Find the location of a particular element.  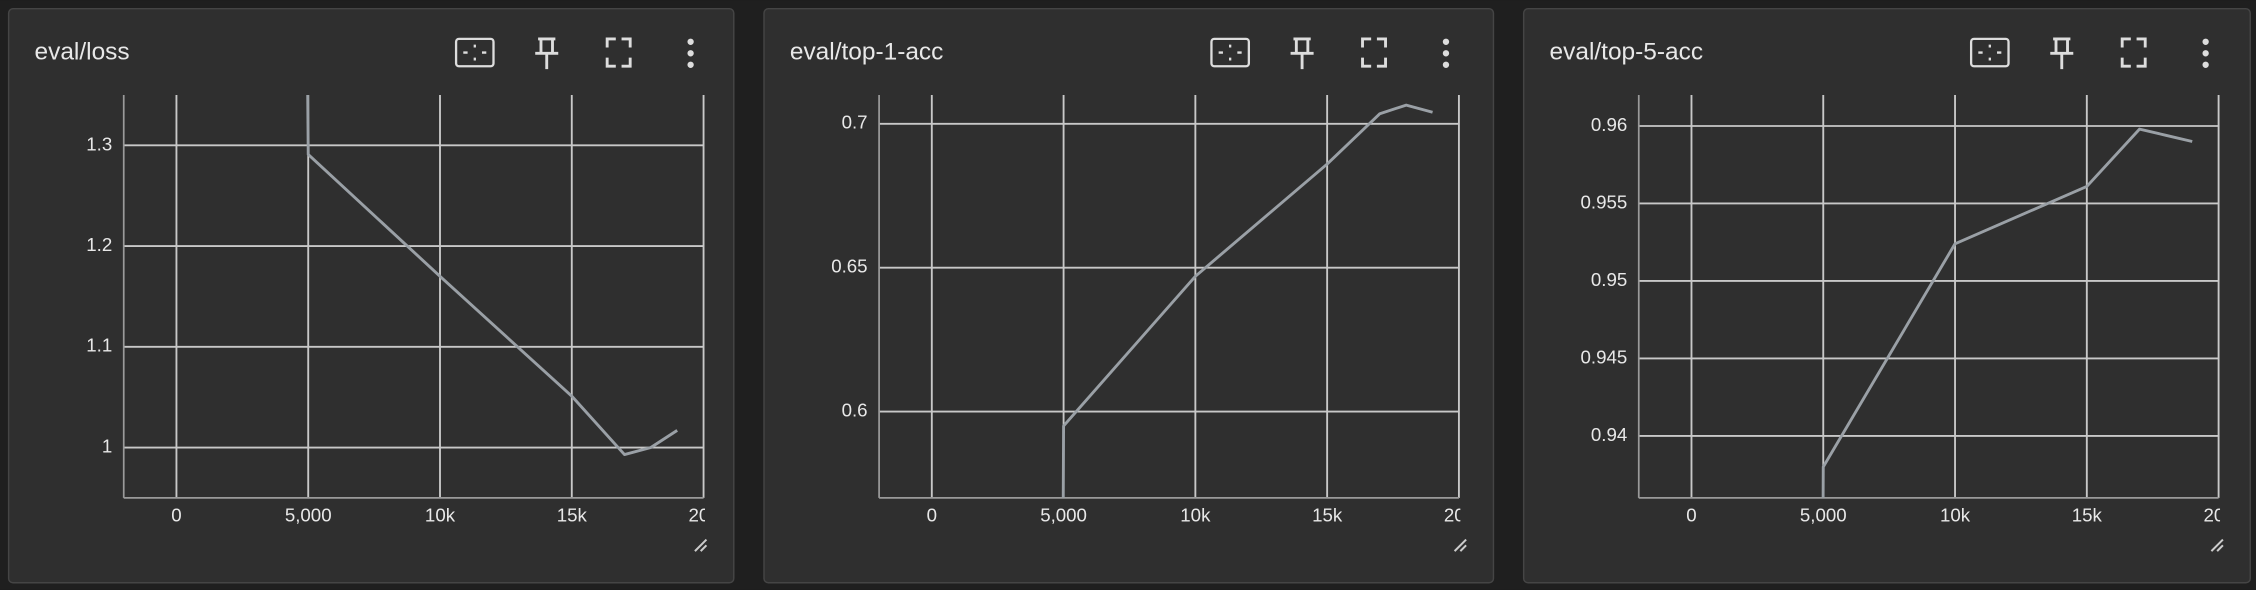

y-tick-label: 0.945 is located at coordinates (1603, 356).